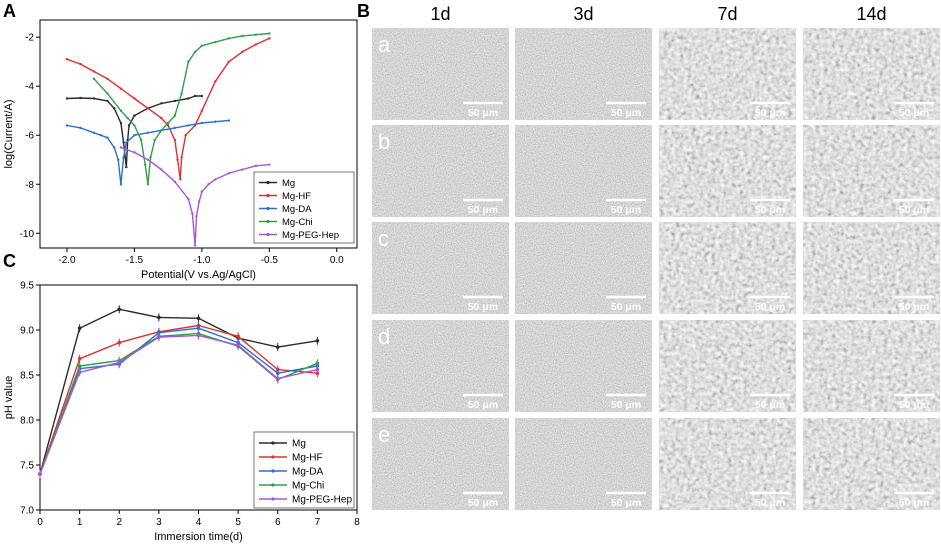 The height and width of the screenshot is (544, 941). I want to click on x-tick-label: 3, so click(159, 522).